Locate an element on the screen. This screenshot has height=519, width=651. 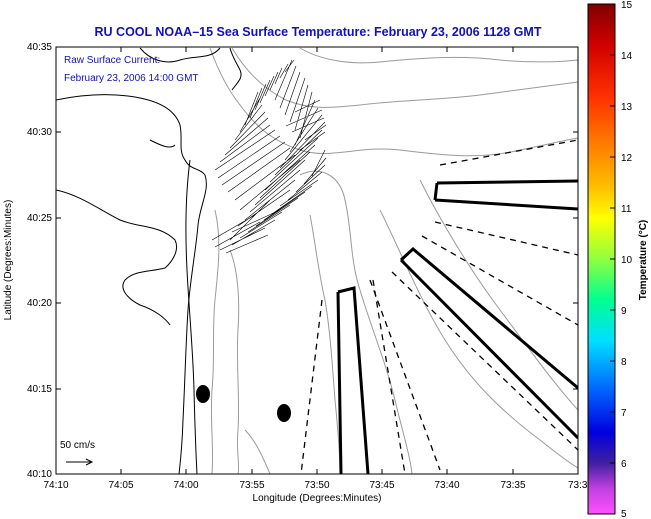
current-annotation-line2: February 23, 2006 14:00 GMT is located at coordinates (131, 78).